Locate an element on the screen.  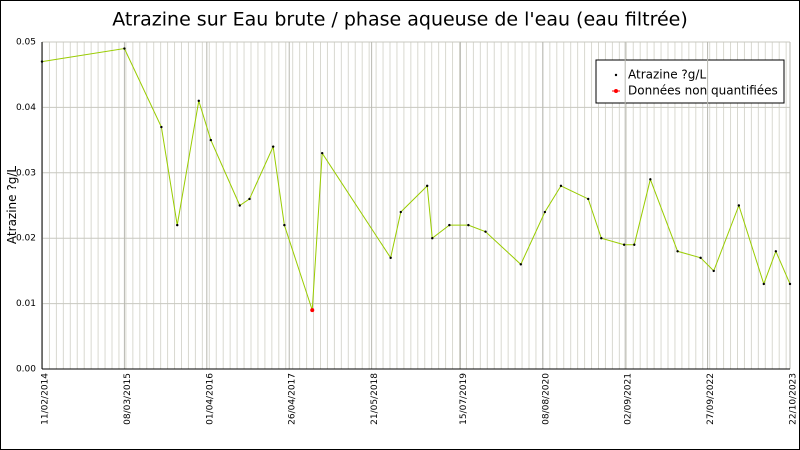
x-tick-label: 22/10/2023 is located at coordinates (794, 399).